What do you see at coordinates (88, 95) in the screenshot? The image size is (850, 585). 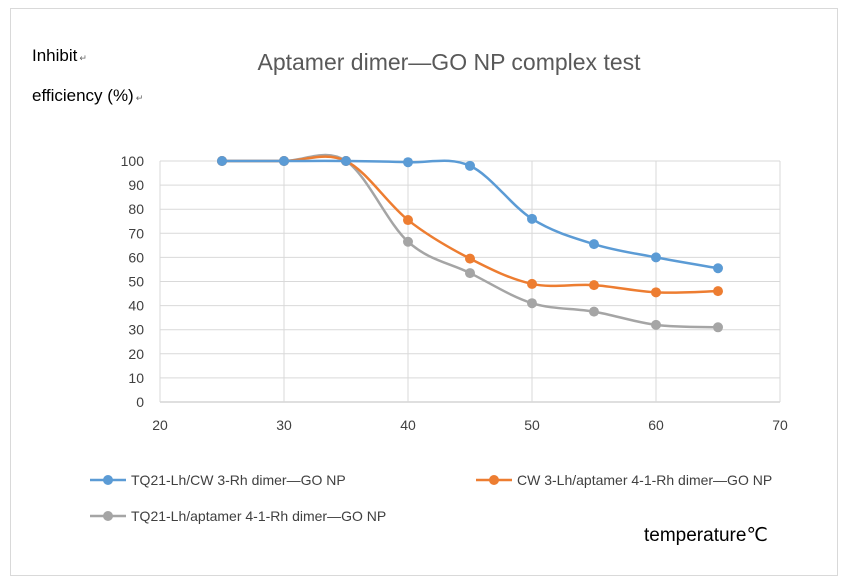 I see `y-axis-label-line-2: efficiency (%) ↵` at bounding box center [88, 95].